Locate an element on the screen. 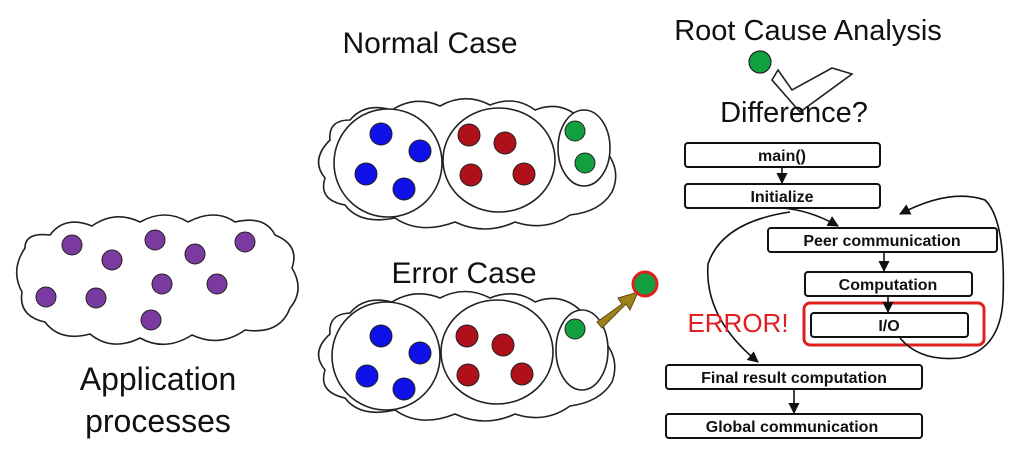  flow-label-initialize: Initialize is located at coordinates (781, 197).